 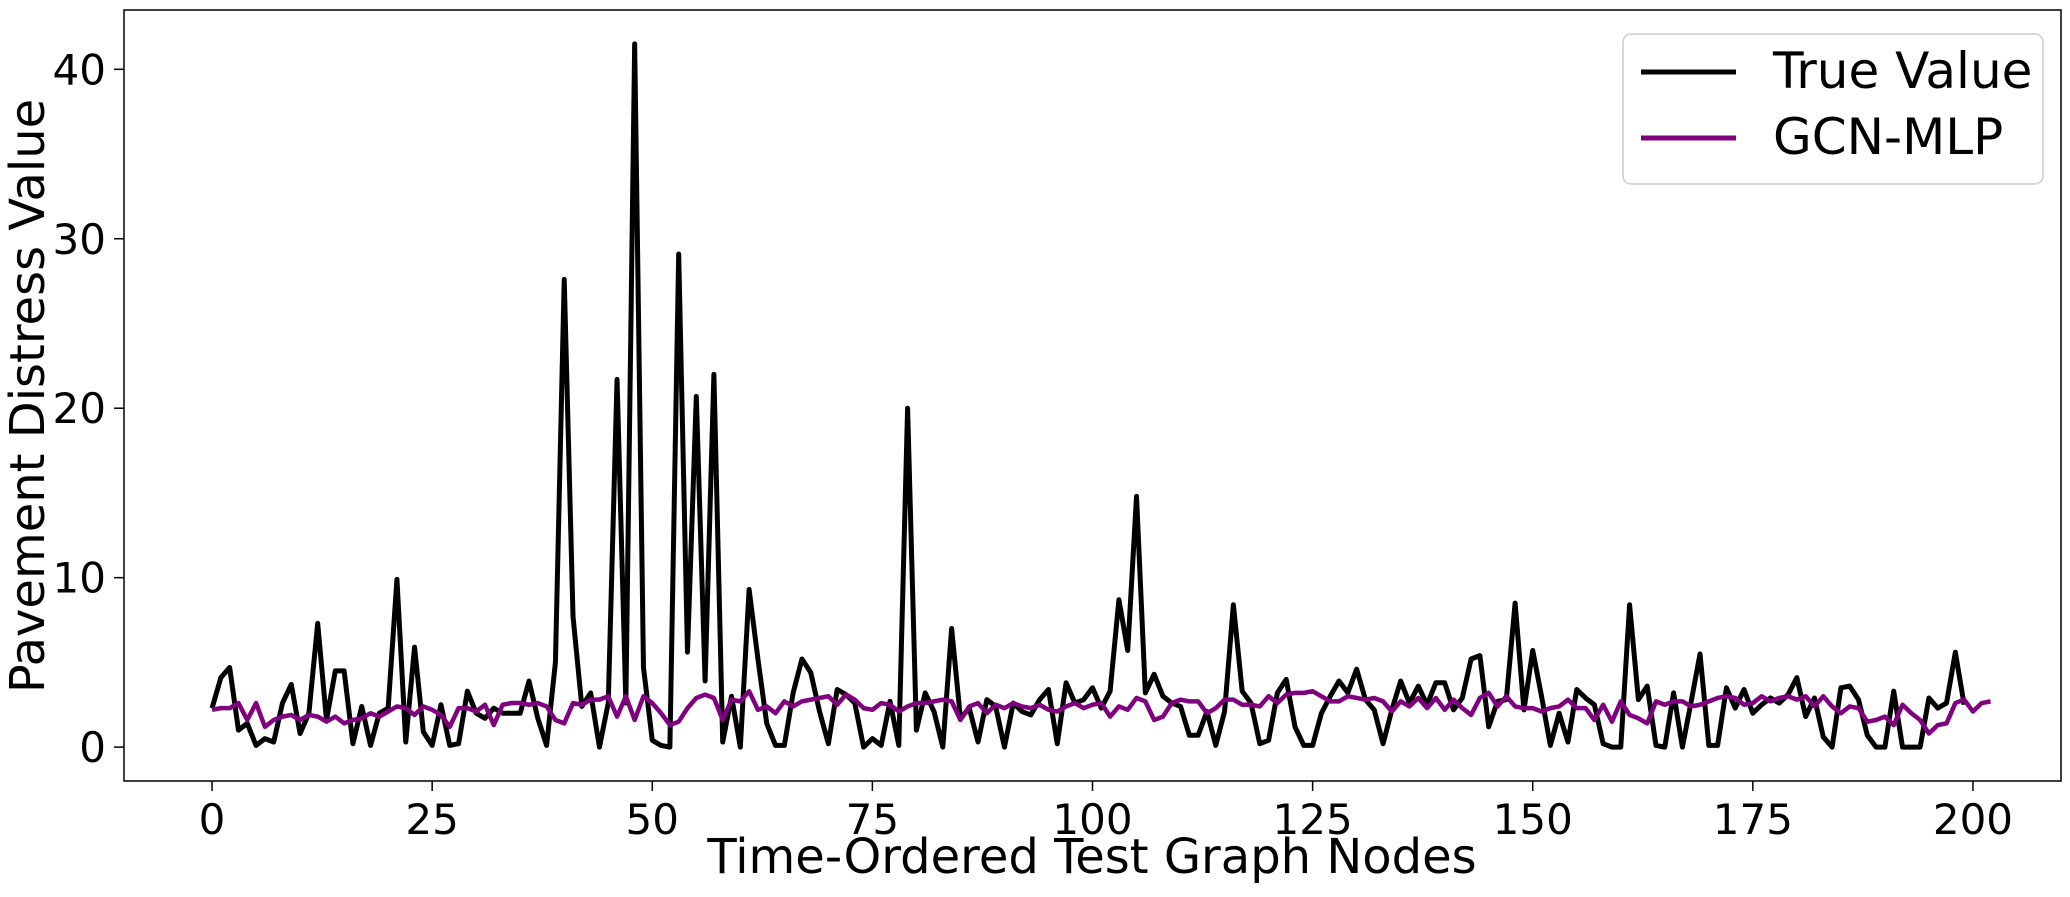 I want to click on x-tick-label: 200, so click(x=1973, y=819).